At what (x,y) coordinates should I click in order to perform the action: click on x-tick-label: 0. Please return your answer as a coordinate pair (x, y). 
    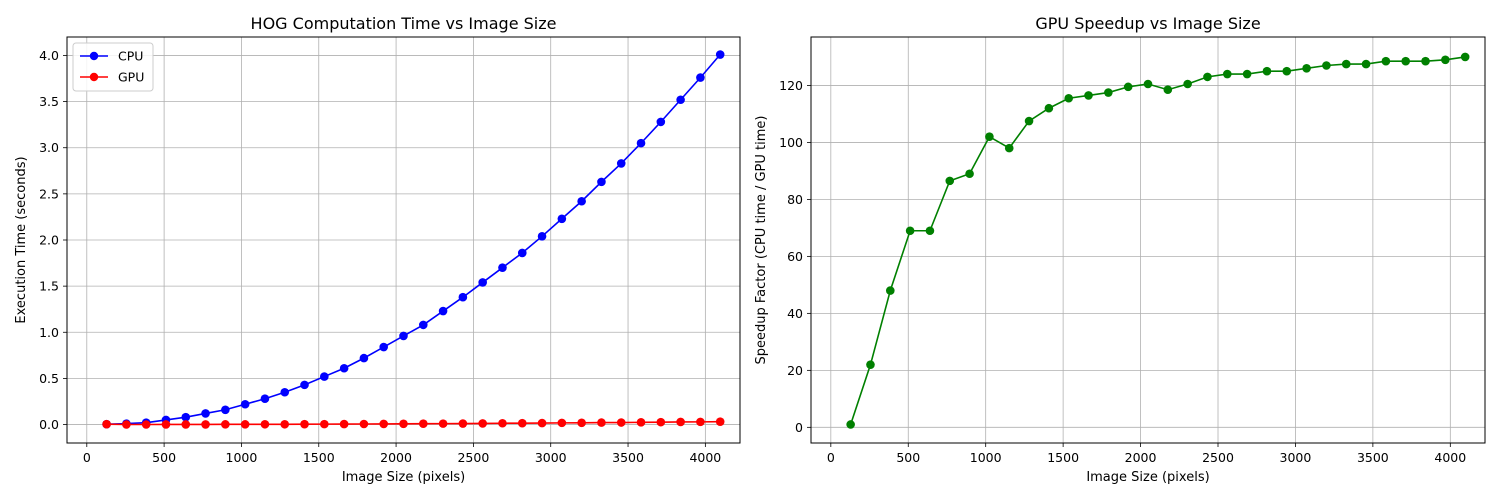
    Looking at the image, I should click on (87, 457).